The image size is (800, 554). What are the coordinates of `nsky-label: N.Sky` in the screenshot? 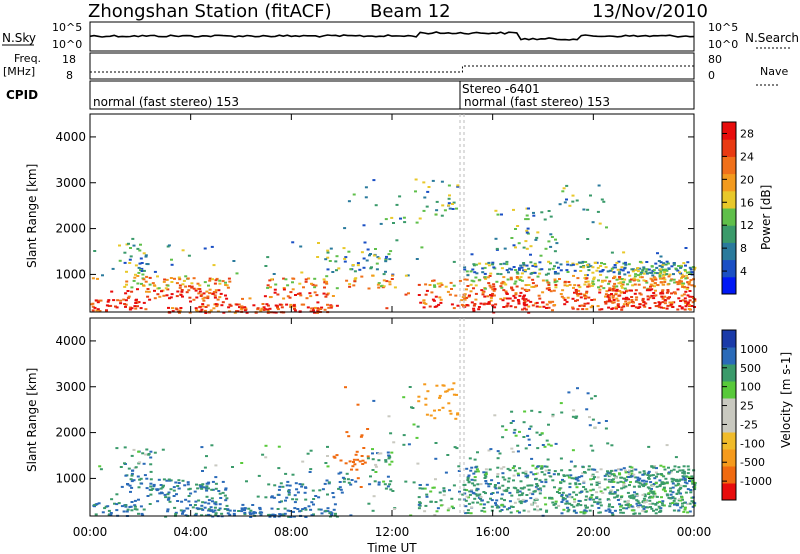 It's located at (19, 38).